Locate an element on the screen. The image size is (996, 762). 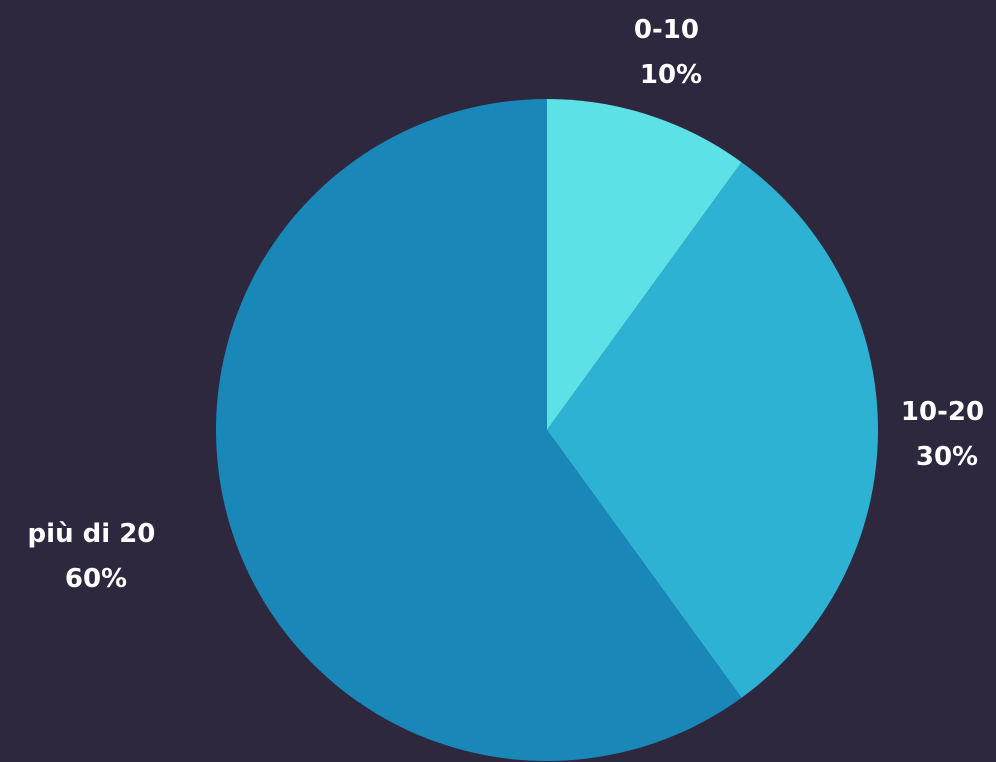
slice-category-label: 0-10 is located at coordinates (666, 30).